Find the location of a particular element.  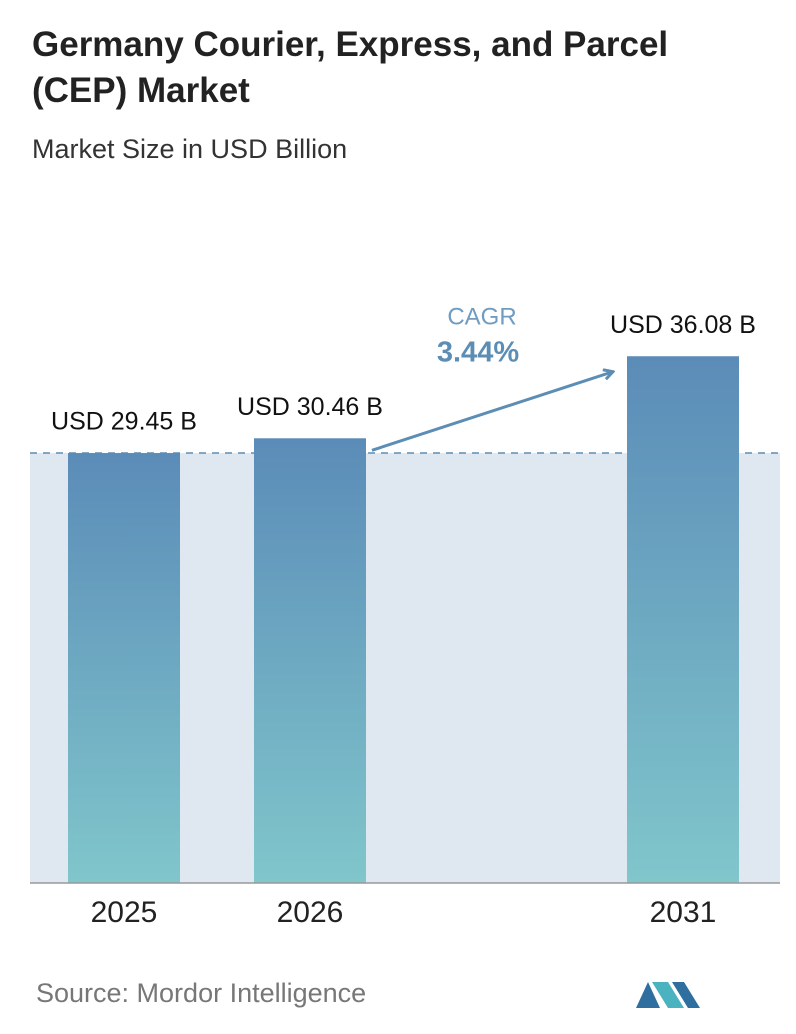

x-tick-label: 2026 is located at coordinates (310, 912).